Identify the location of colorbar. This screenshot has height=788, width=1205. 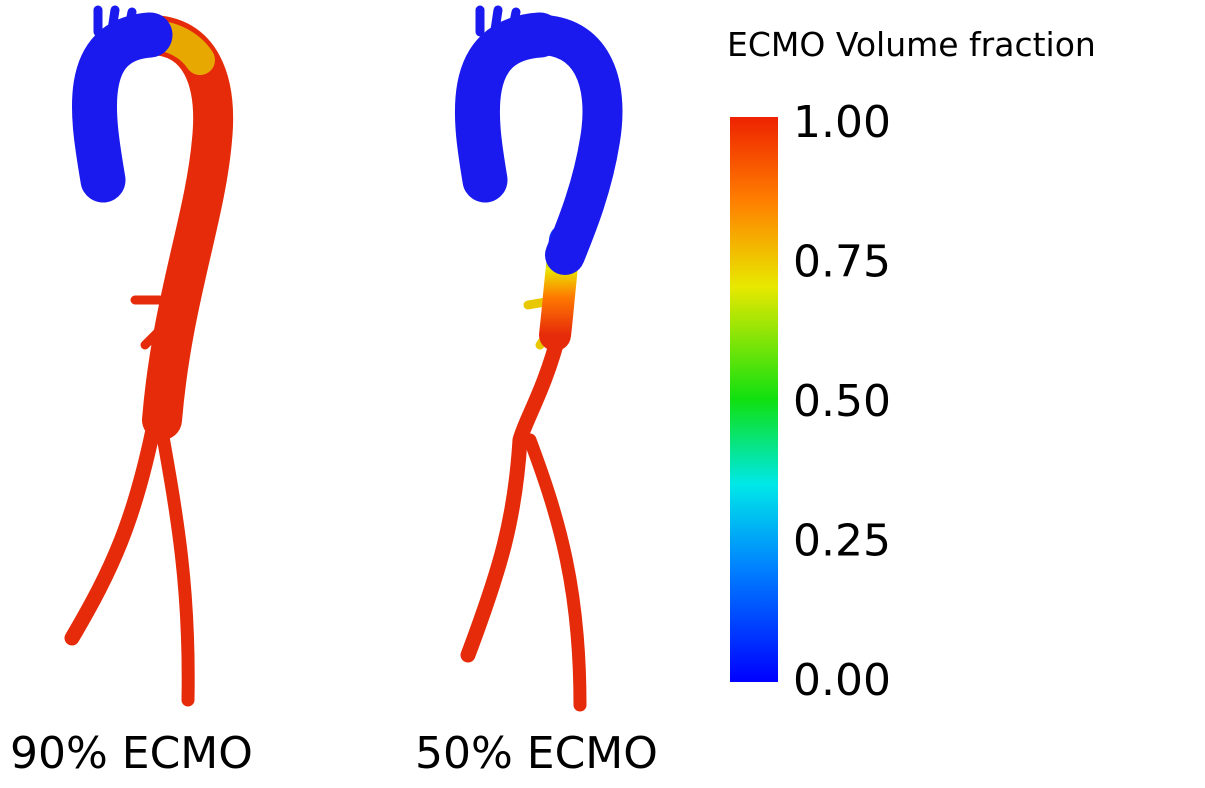
(754, 399).